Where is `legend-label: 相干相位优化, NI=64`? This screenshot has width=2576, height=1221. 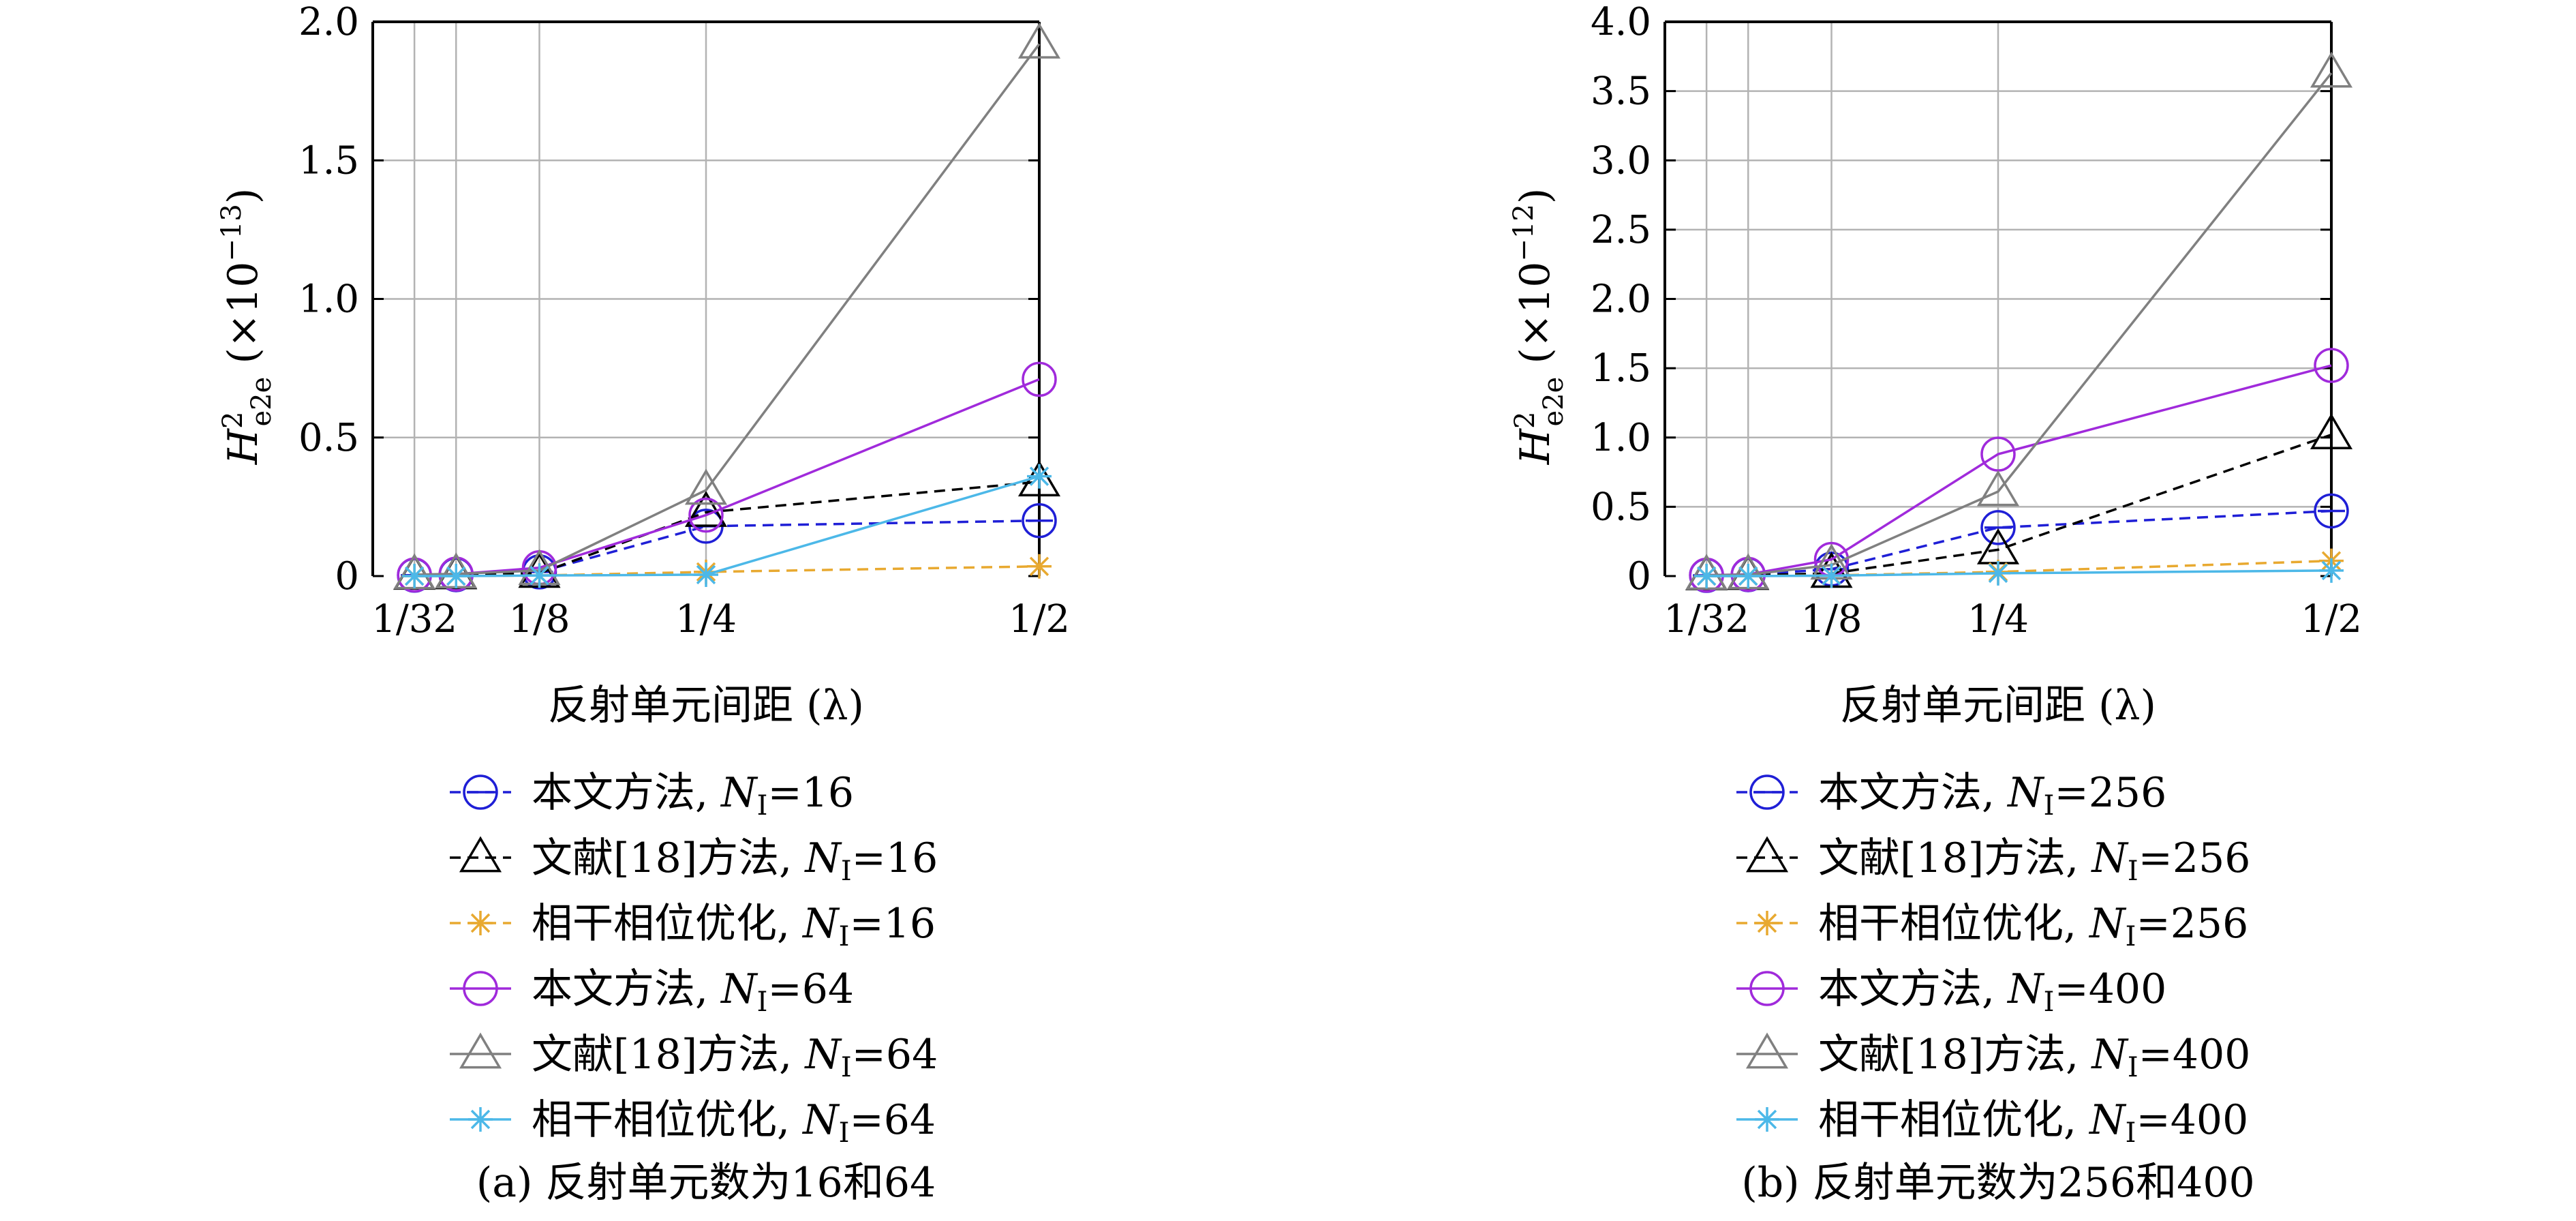
legend-label: 相干相位优化, NI=64 is located at coordinates (734, 1122).